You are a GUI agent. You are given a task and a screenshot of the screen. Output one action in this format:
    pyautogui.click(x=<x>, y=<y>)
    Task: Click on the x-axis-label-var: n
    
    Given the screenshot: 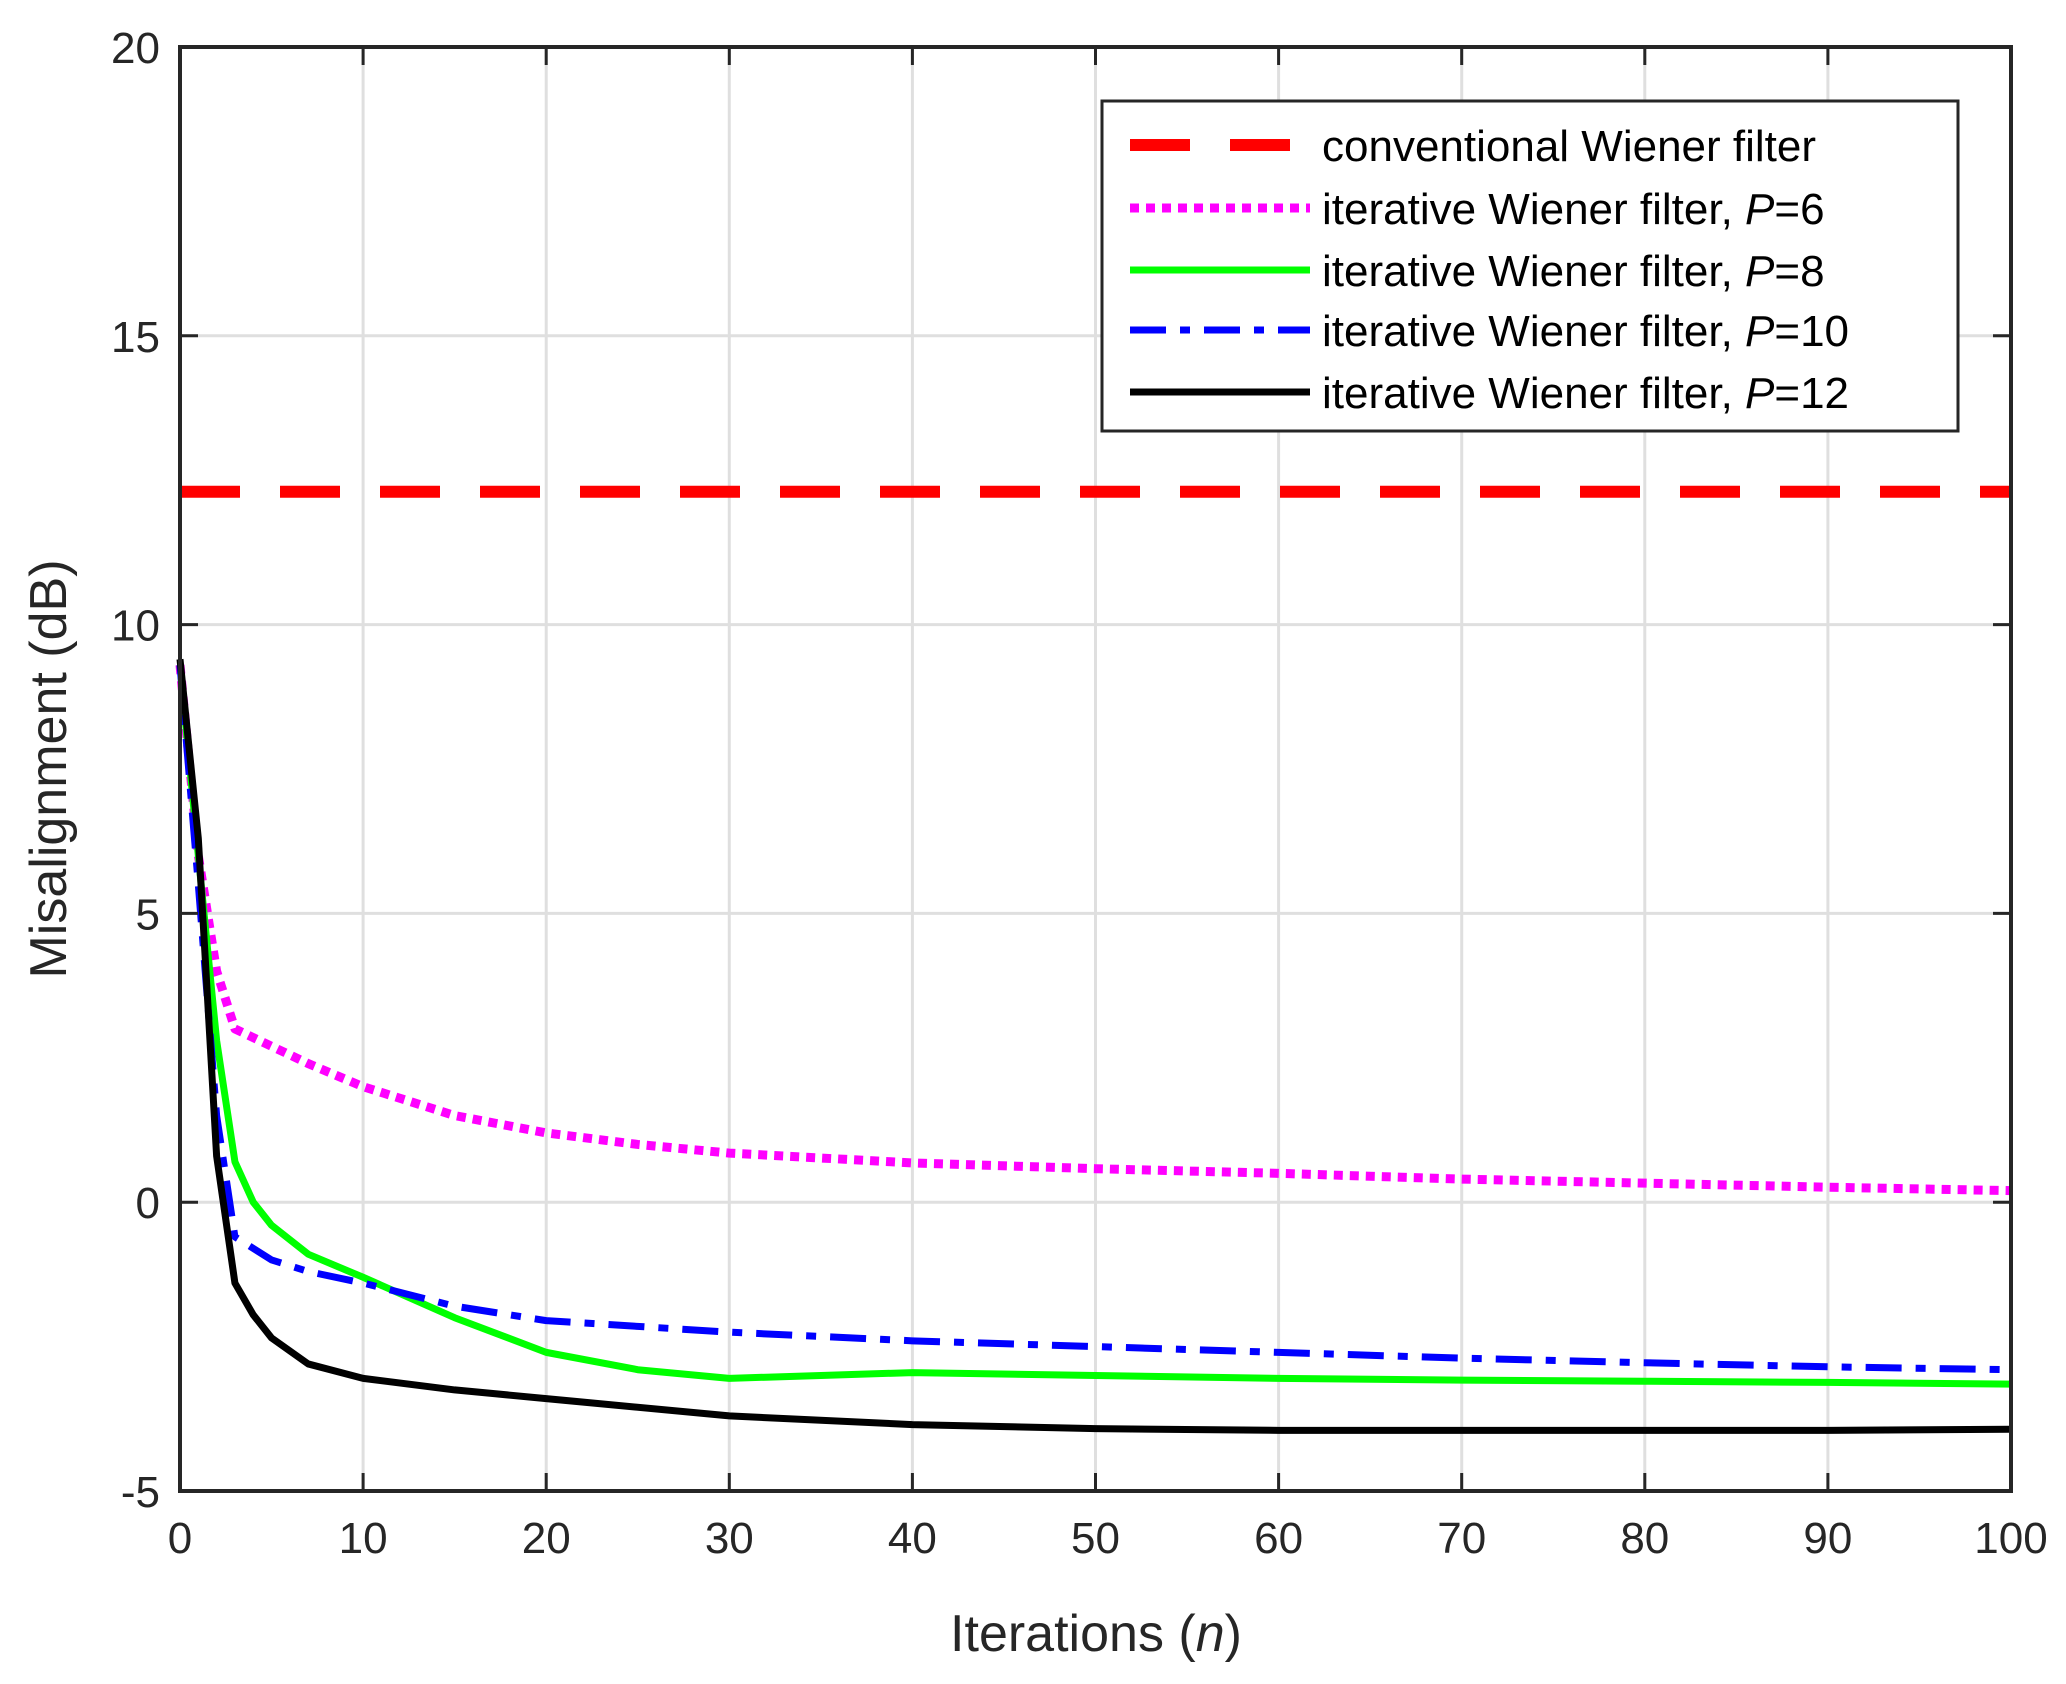 What is the action you would take?
    pyautogui.click(x=1210, y=1634)
    